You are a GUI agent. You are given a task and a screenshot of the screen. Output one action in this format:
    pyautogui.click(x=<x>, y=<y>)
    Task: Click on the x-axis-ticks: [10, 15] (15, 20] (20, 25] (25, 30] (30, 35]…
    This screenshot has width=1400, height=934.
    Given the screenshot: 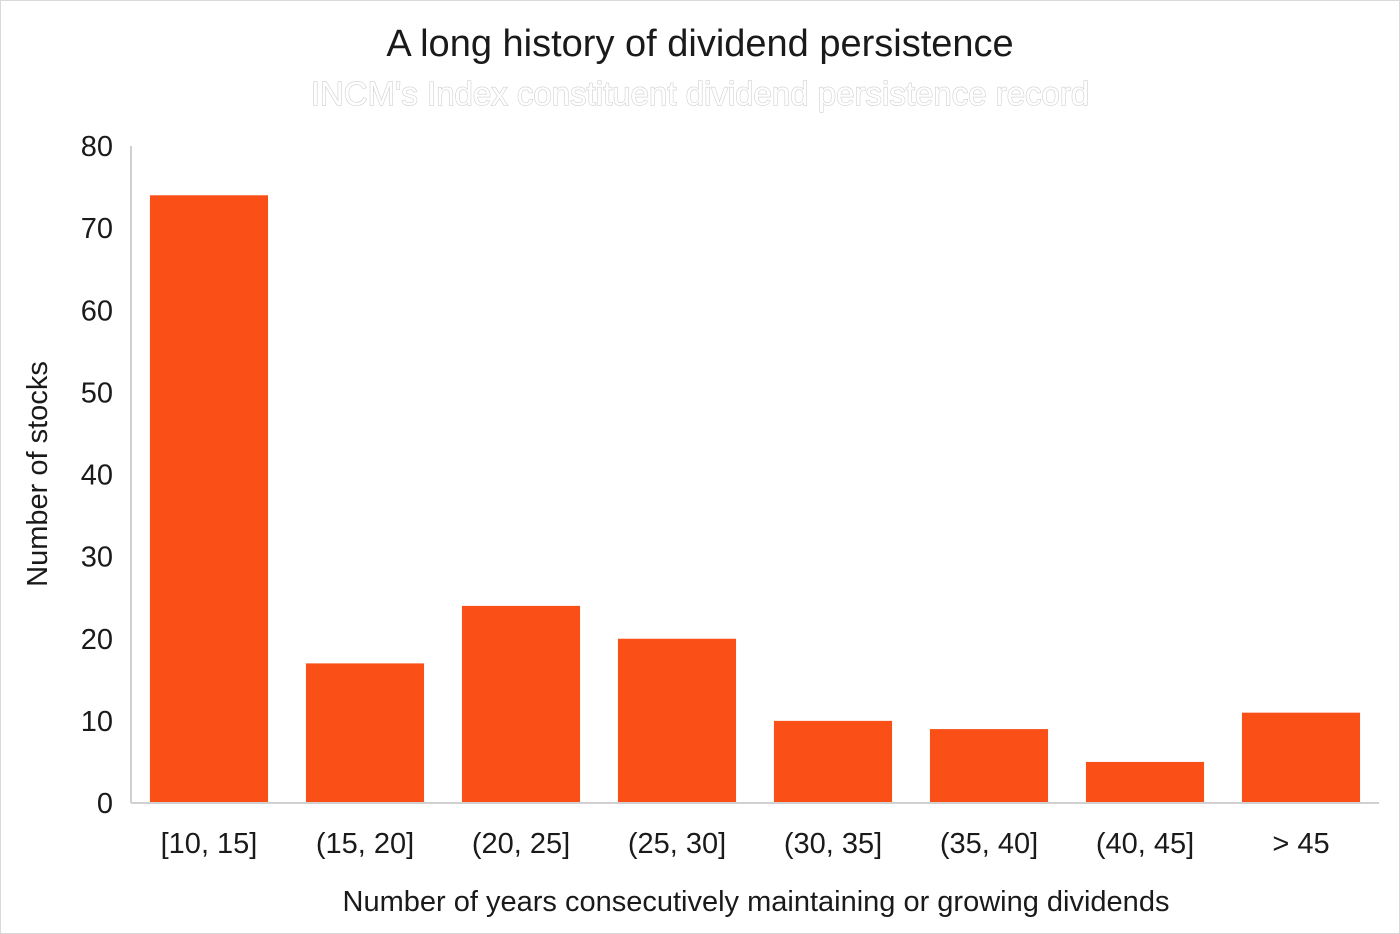 What is the action you would take?
    pyautogui.click(x=745, y=844)
    